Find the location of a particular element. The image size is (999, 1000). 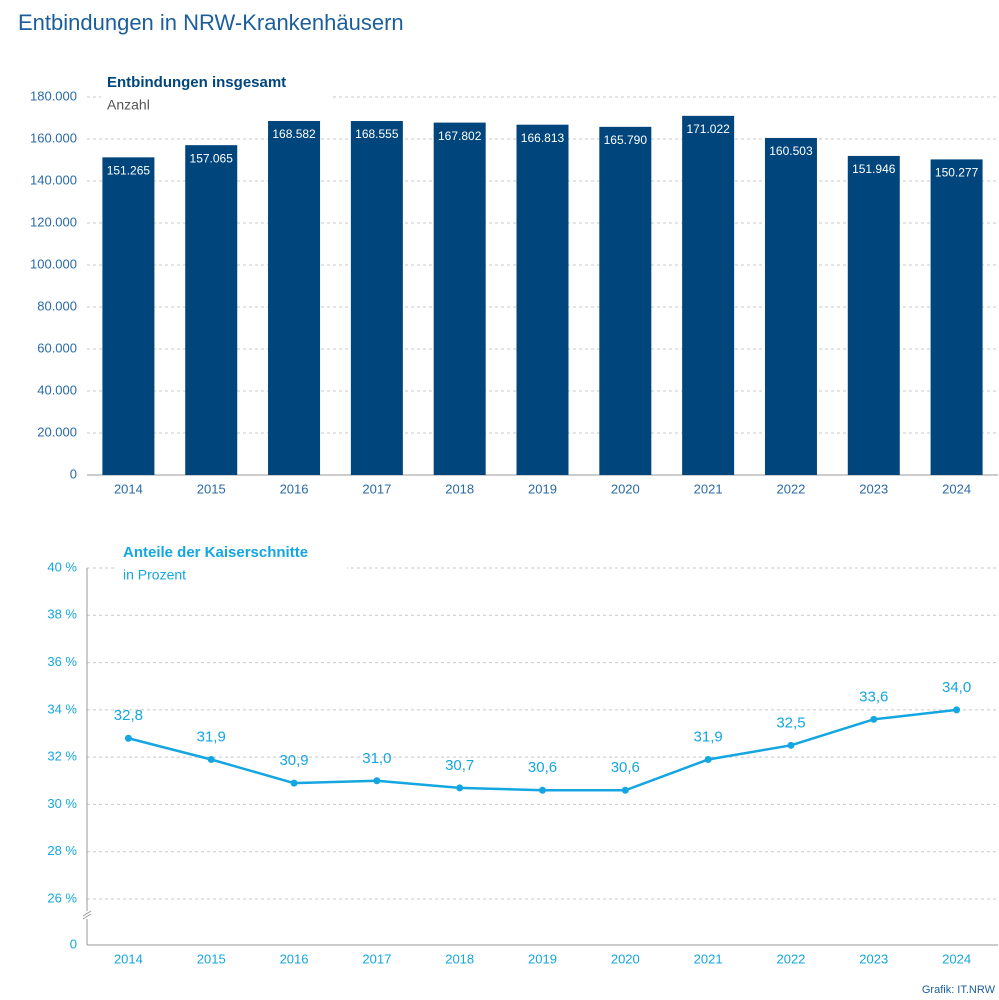

line is located at coordinates (542, 750).